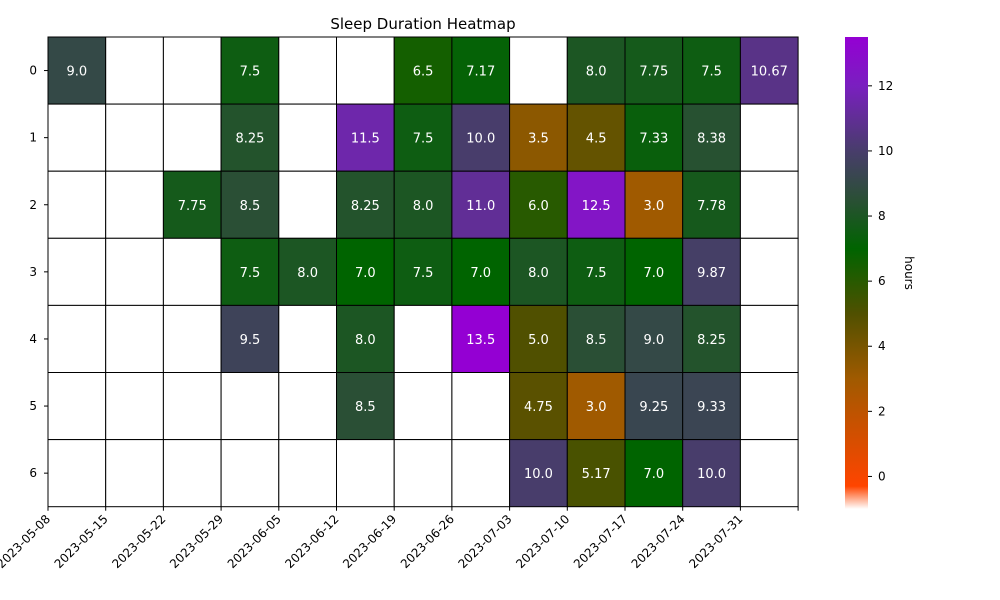  What do you see at coordinates (882, 346) in the screenshot?
I see `colorbar-tick-label: 4` at bounding box center [882, 346].